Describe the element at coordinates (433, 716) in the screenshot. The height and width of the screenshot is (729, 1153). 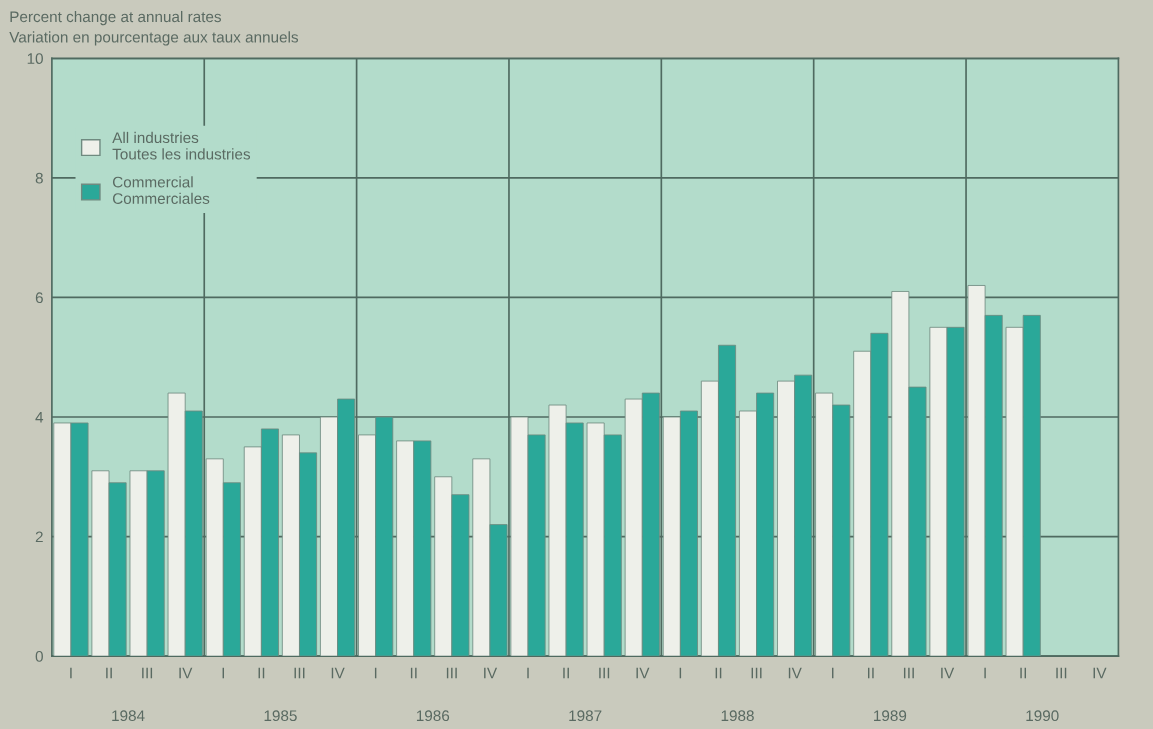
I see `text: 1986` at that location.